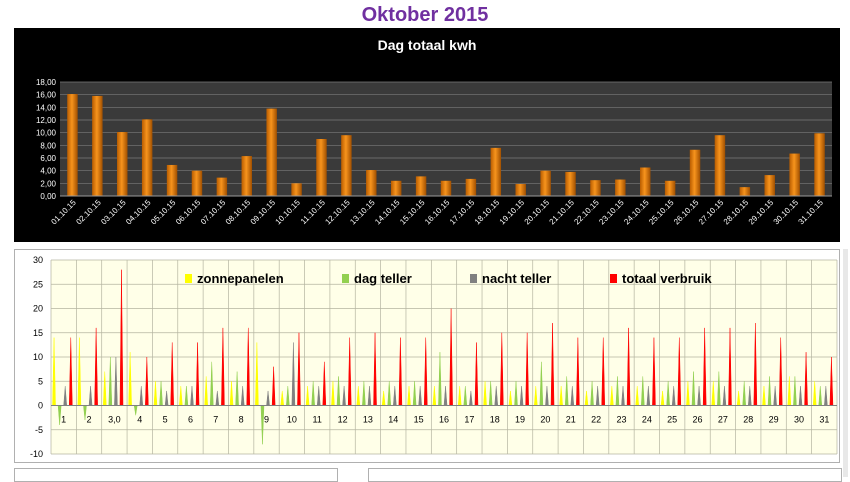 This screenshot has width=850, height=482. What do you see at coordinates (698, 420) in the screenshot?
I see `x-tick-label: 26` at bounding box center [698, 420].